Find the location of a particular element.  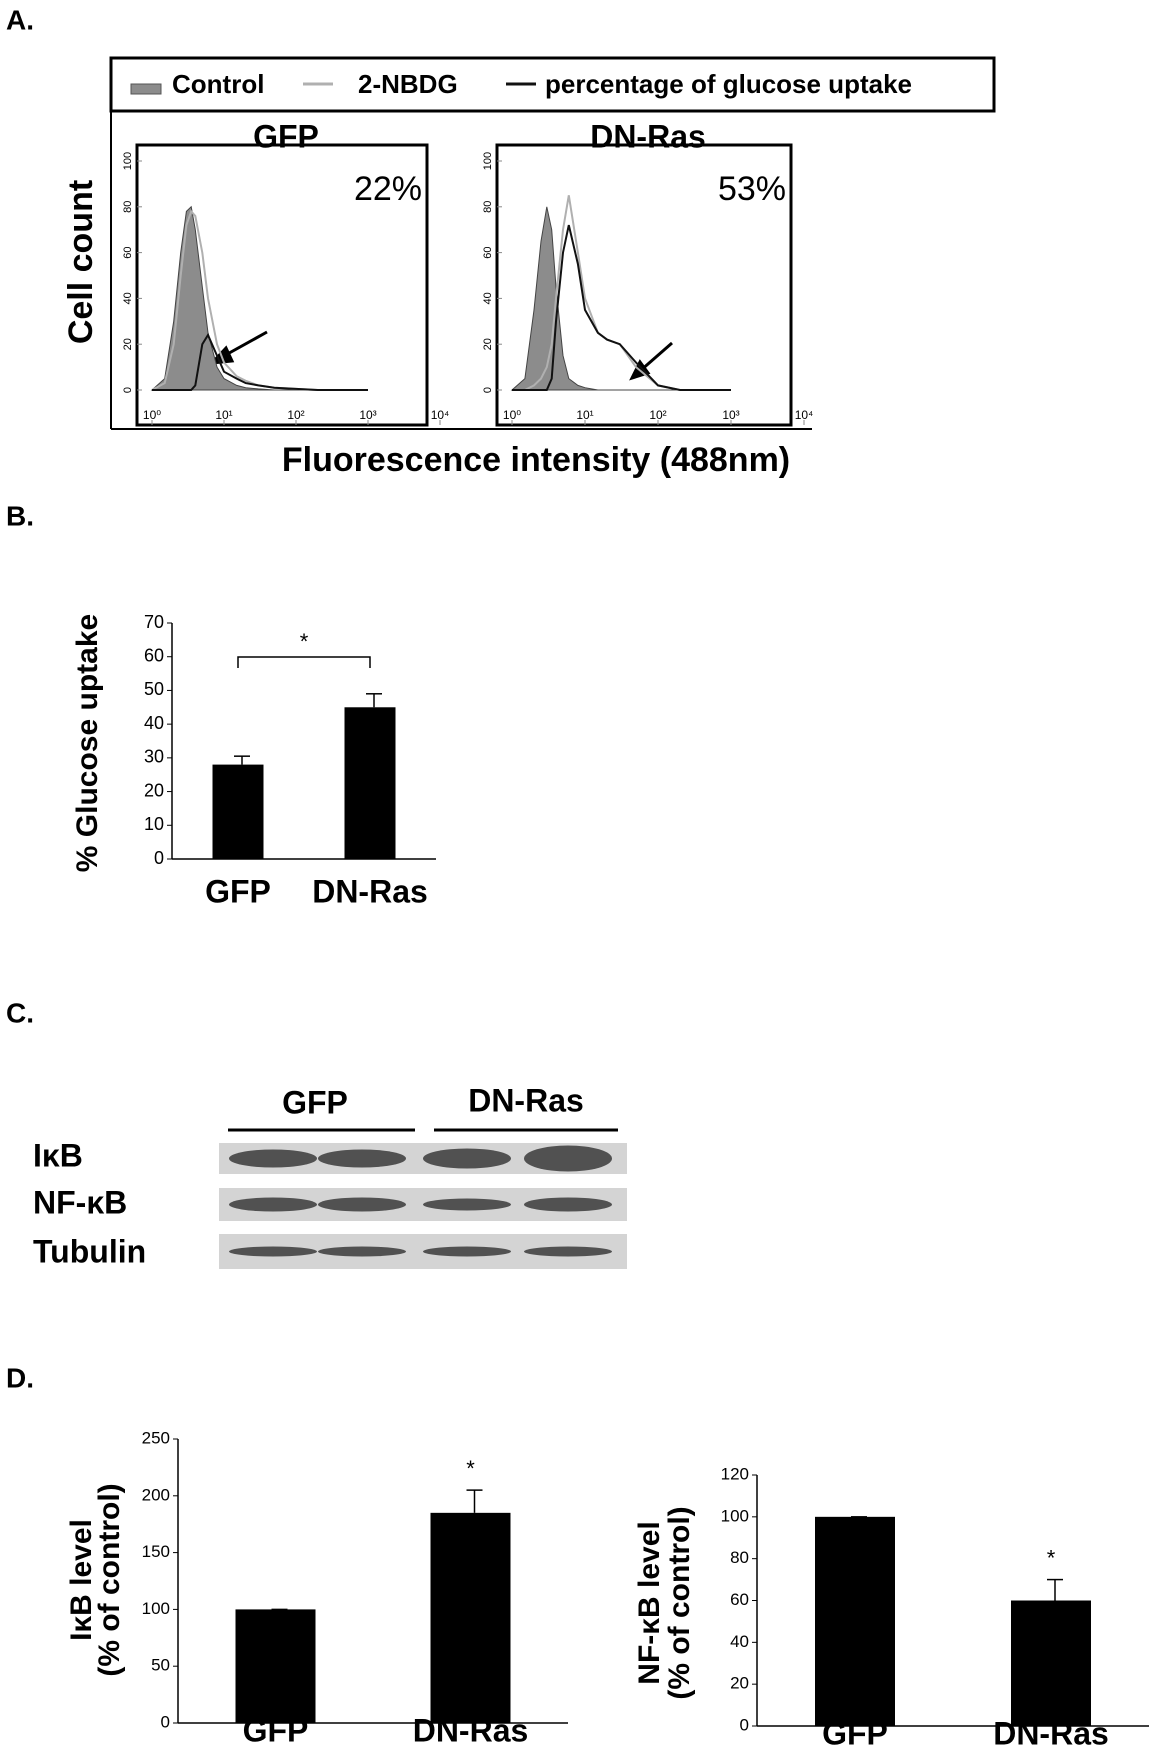

row-label: NF-κB is located at coordinates (80, 1202).